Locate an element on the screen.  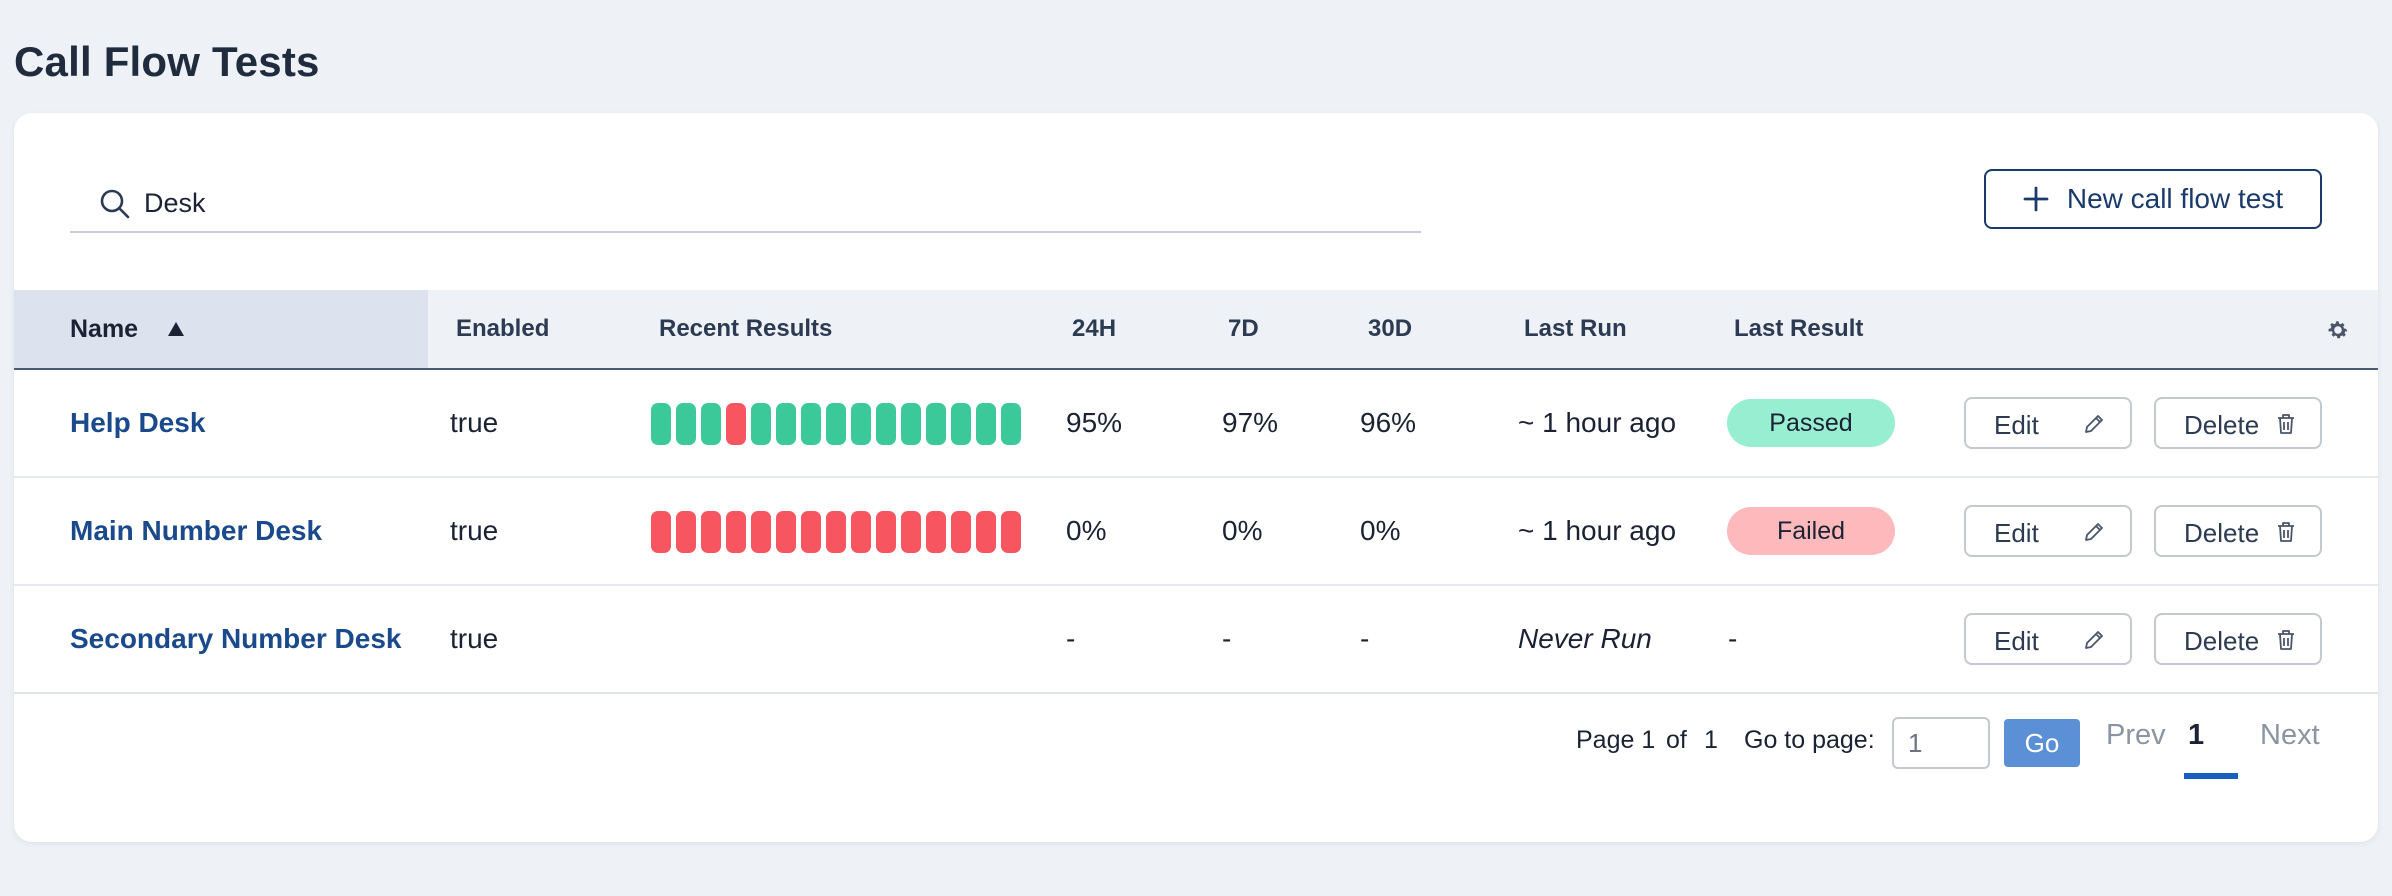
column-header-name-label: Name is located at coordinates (104, 328).